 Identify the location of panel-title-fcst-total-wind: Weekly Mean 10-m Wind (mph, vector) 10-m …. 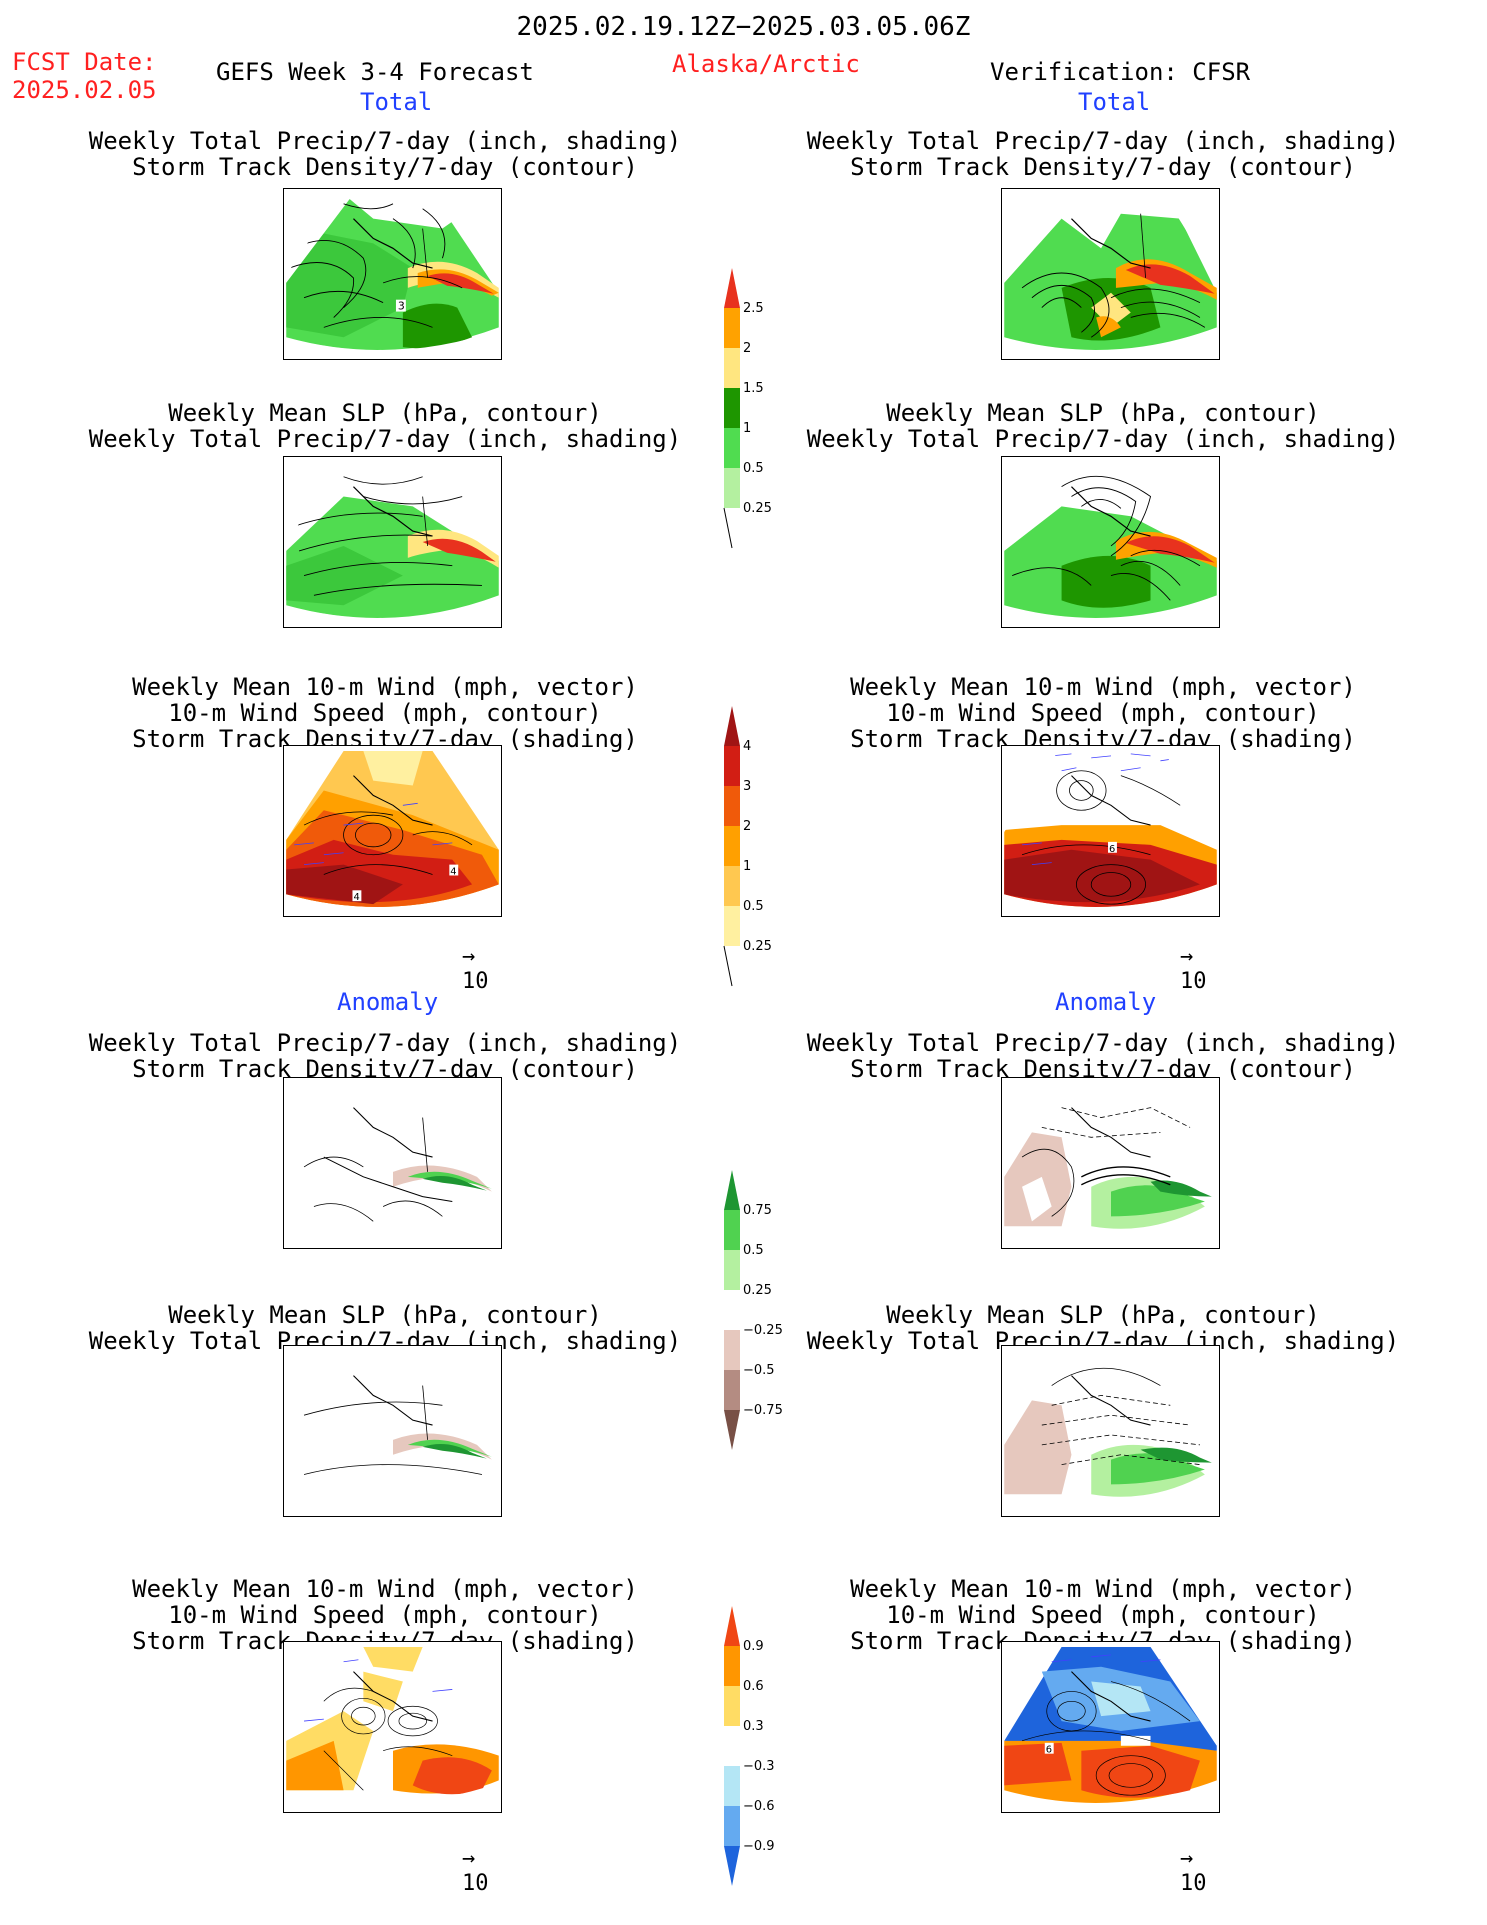
(385, 713).